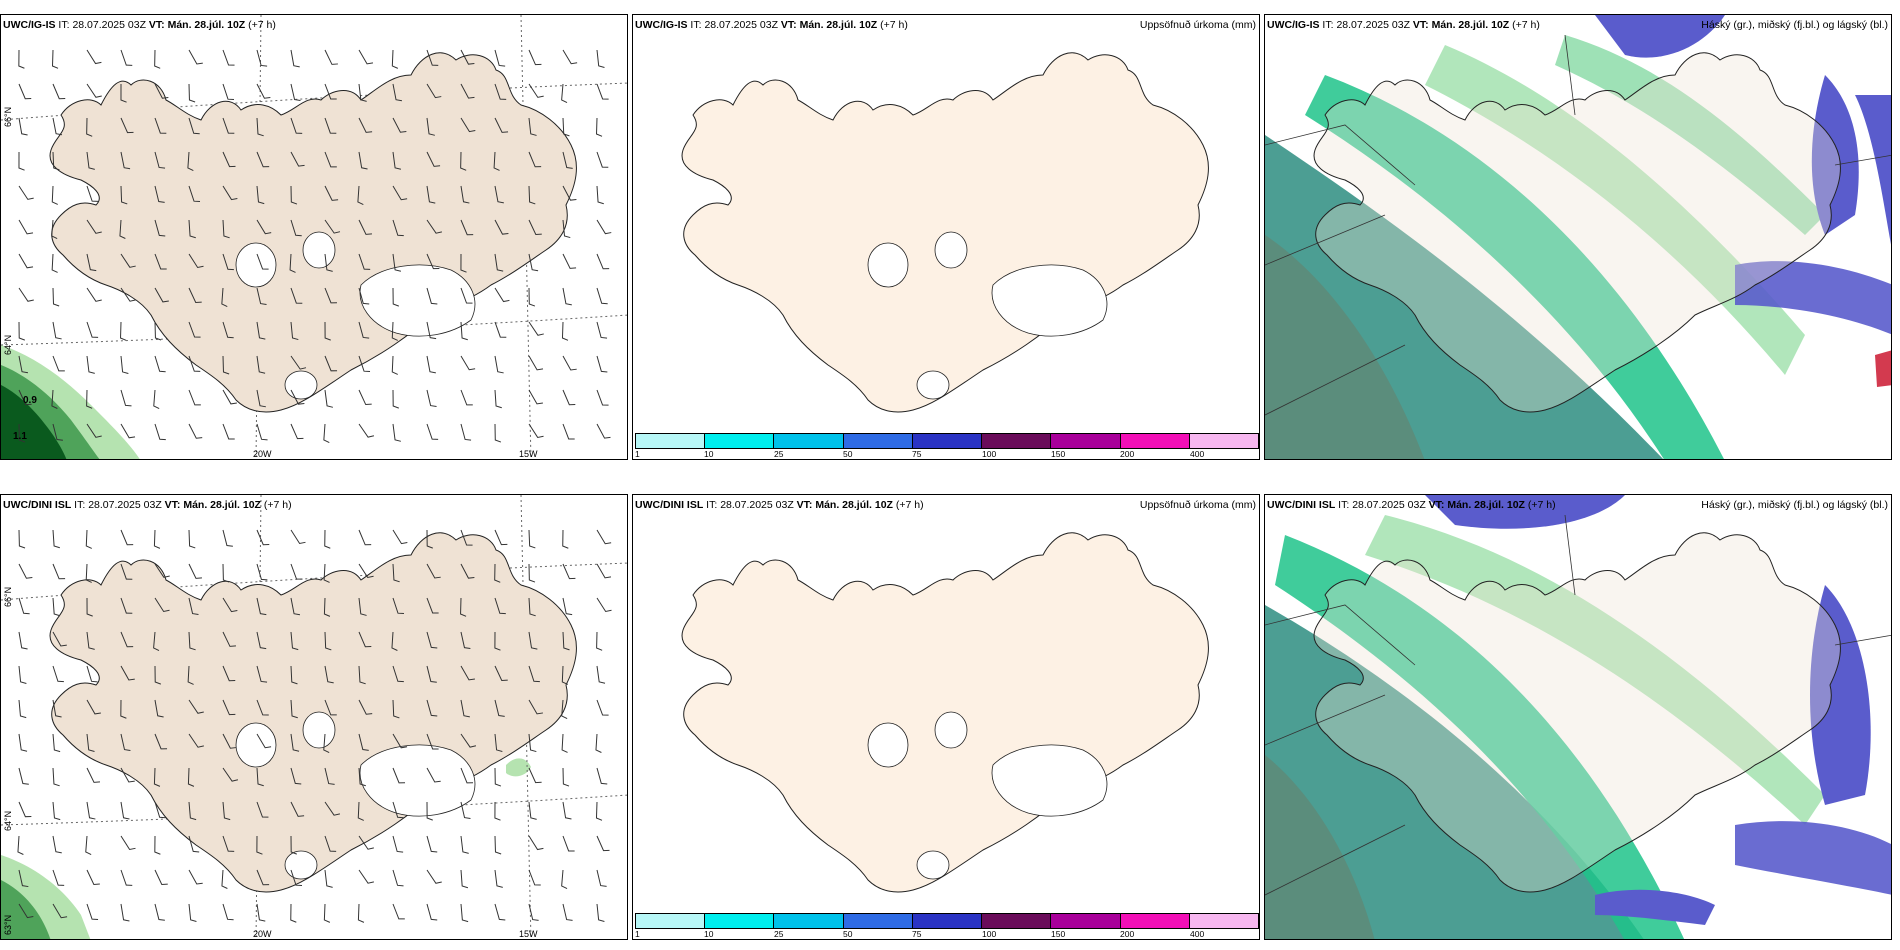 This screenshot has width=1900, height=950. What do you see at coordinates (262, 25) in the screenshot?
I see `lead-time: (+7 h)` at bounding box center [262, 25].